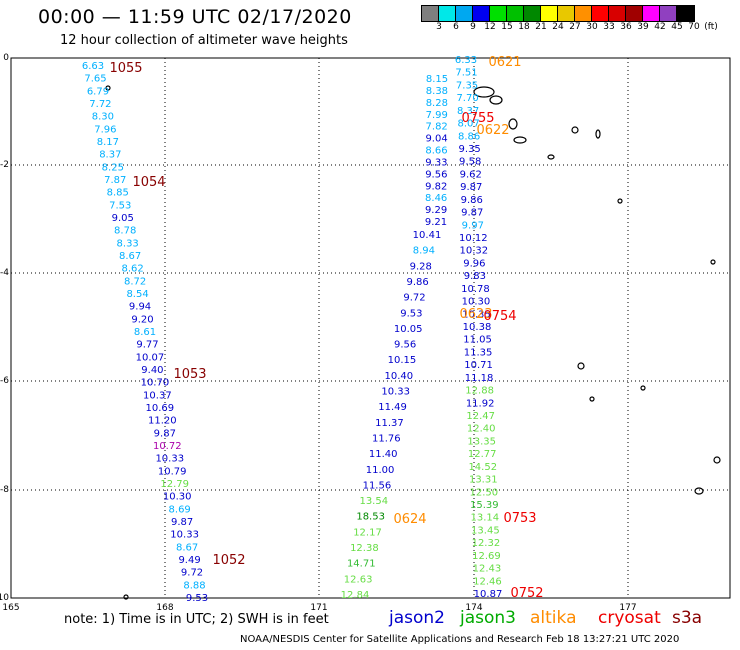 The image size is (740, 650). Describe the element at coordinates (355, 595) in the screenshot. I see `wave-height-value: 12.84` at that location.